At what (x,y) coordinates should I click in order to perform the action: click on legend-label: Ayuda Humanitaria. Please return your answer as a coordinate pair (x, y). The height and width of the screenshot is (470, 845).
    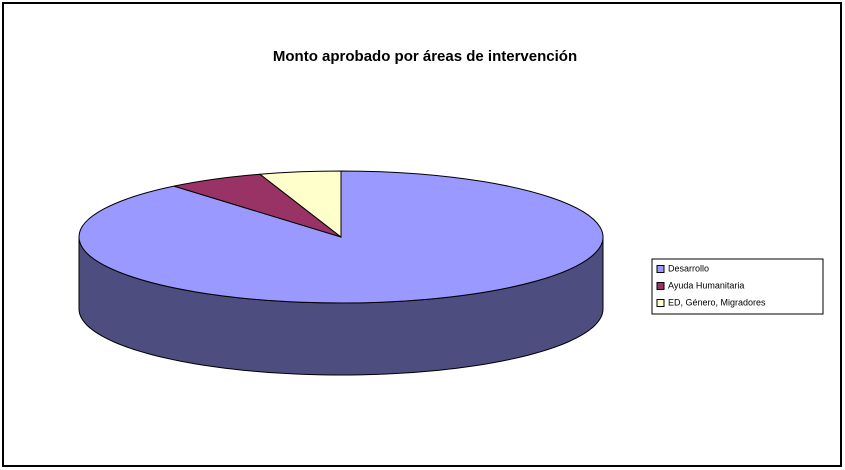
    Looking at the image, I should click on (706, 285).